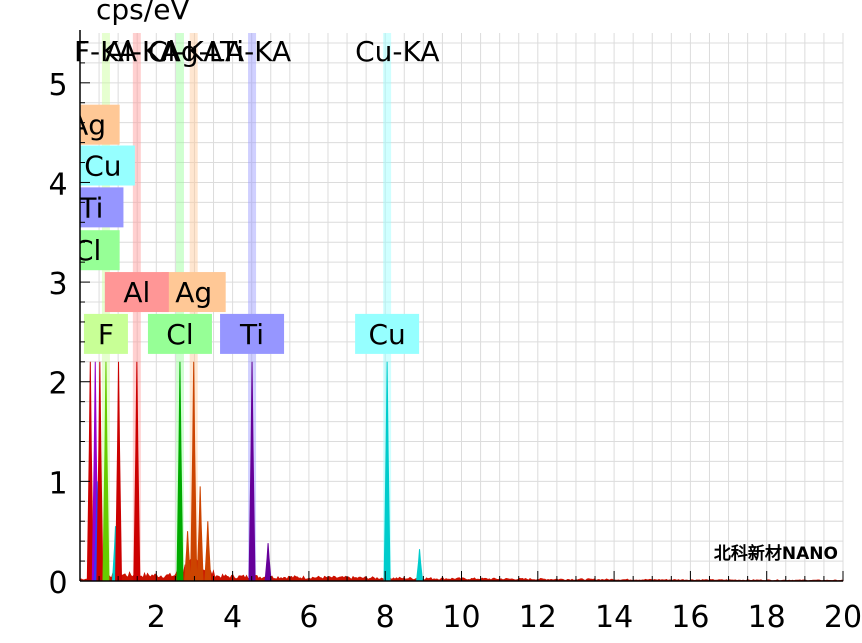  I want to click on element-box-label: F, so click(106, 334).